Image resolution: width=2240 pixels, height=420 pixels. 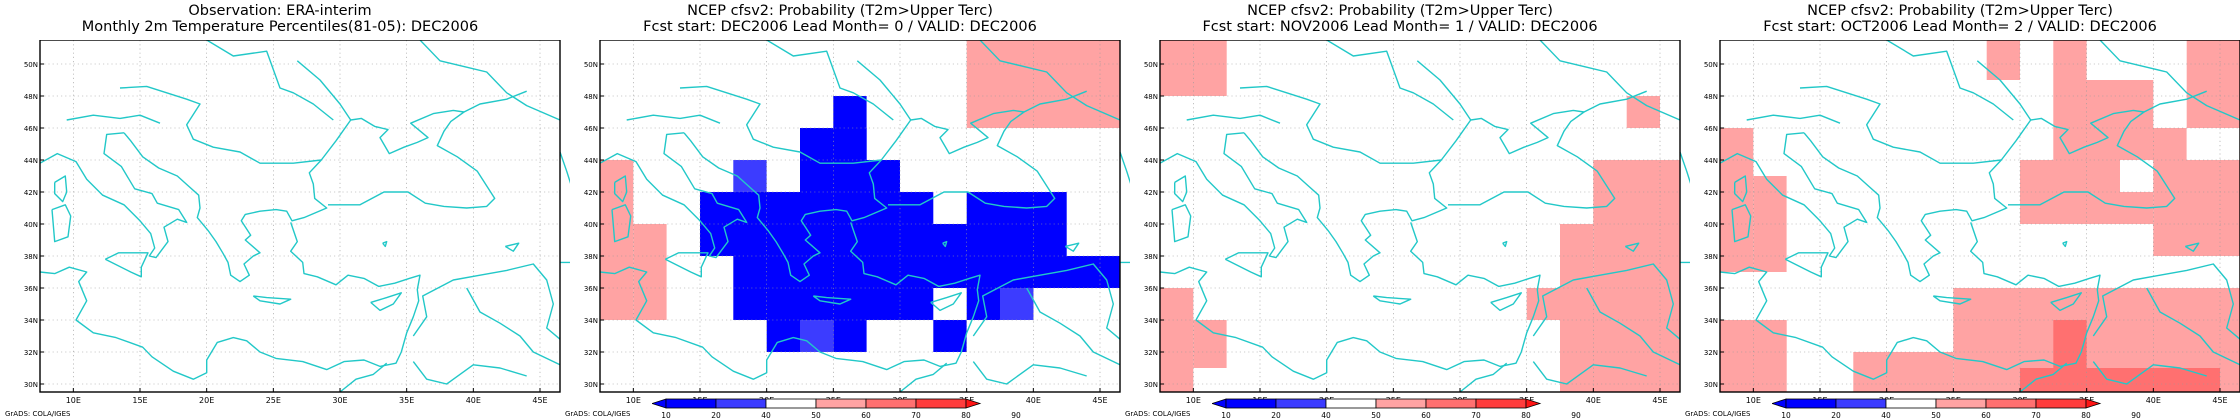 I want to click on colorbar: 10 20 40 50 60 70 80 90, so click(x=1396, y=409).